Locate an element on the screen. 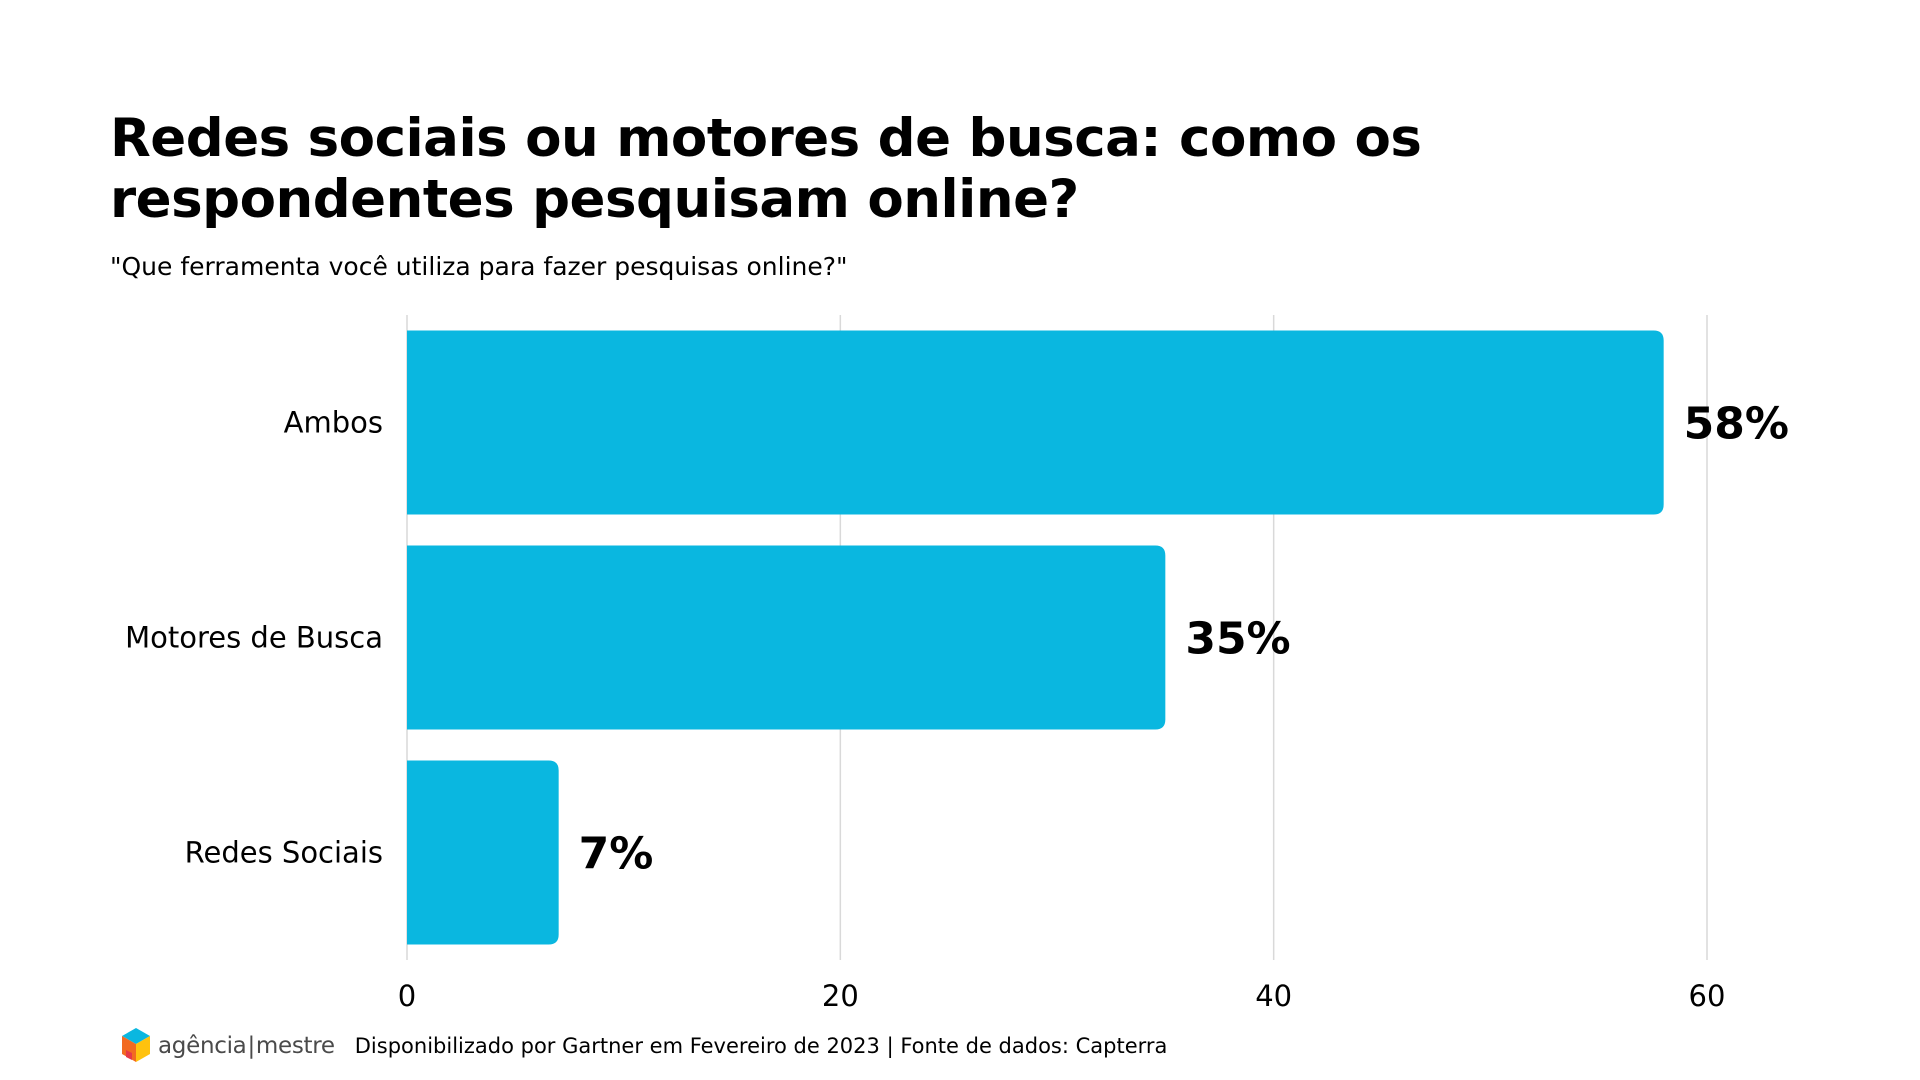  bar-motores-de-busca is located at coordinates (786, 637).